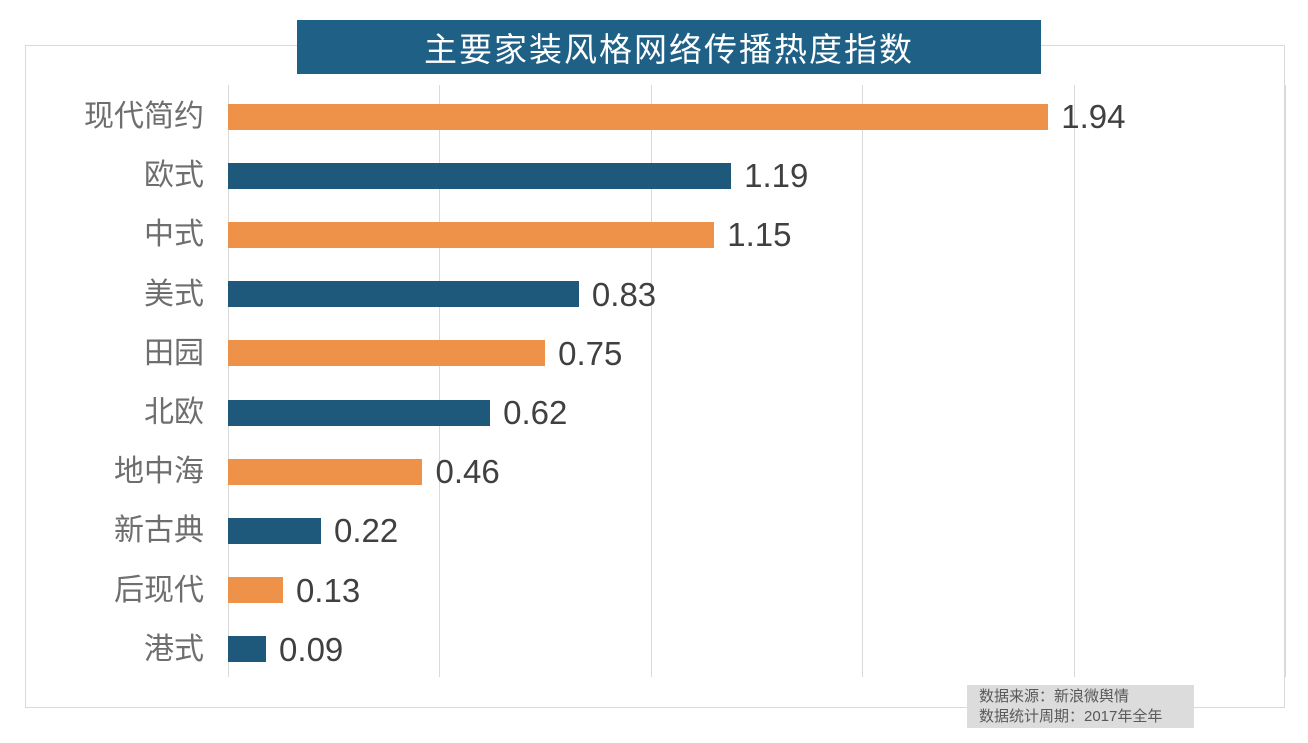 This screenshot has height=743, width=1308. What do you see at coordinates (174, 294) in the screenshot?
I see `category-label: 美式` at bounding box center [174, 294].